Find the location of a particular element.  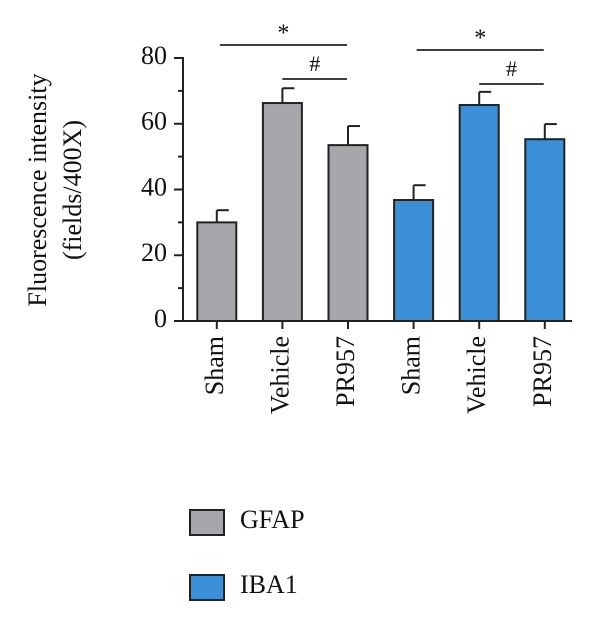

y-axis-label: (fields/400X) is located at coordinates (72, 190).